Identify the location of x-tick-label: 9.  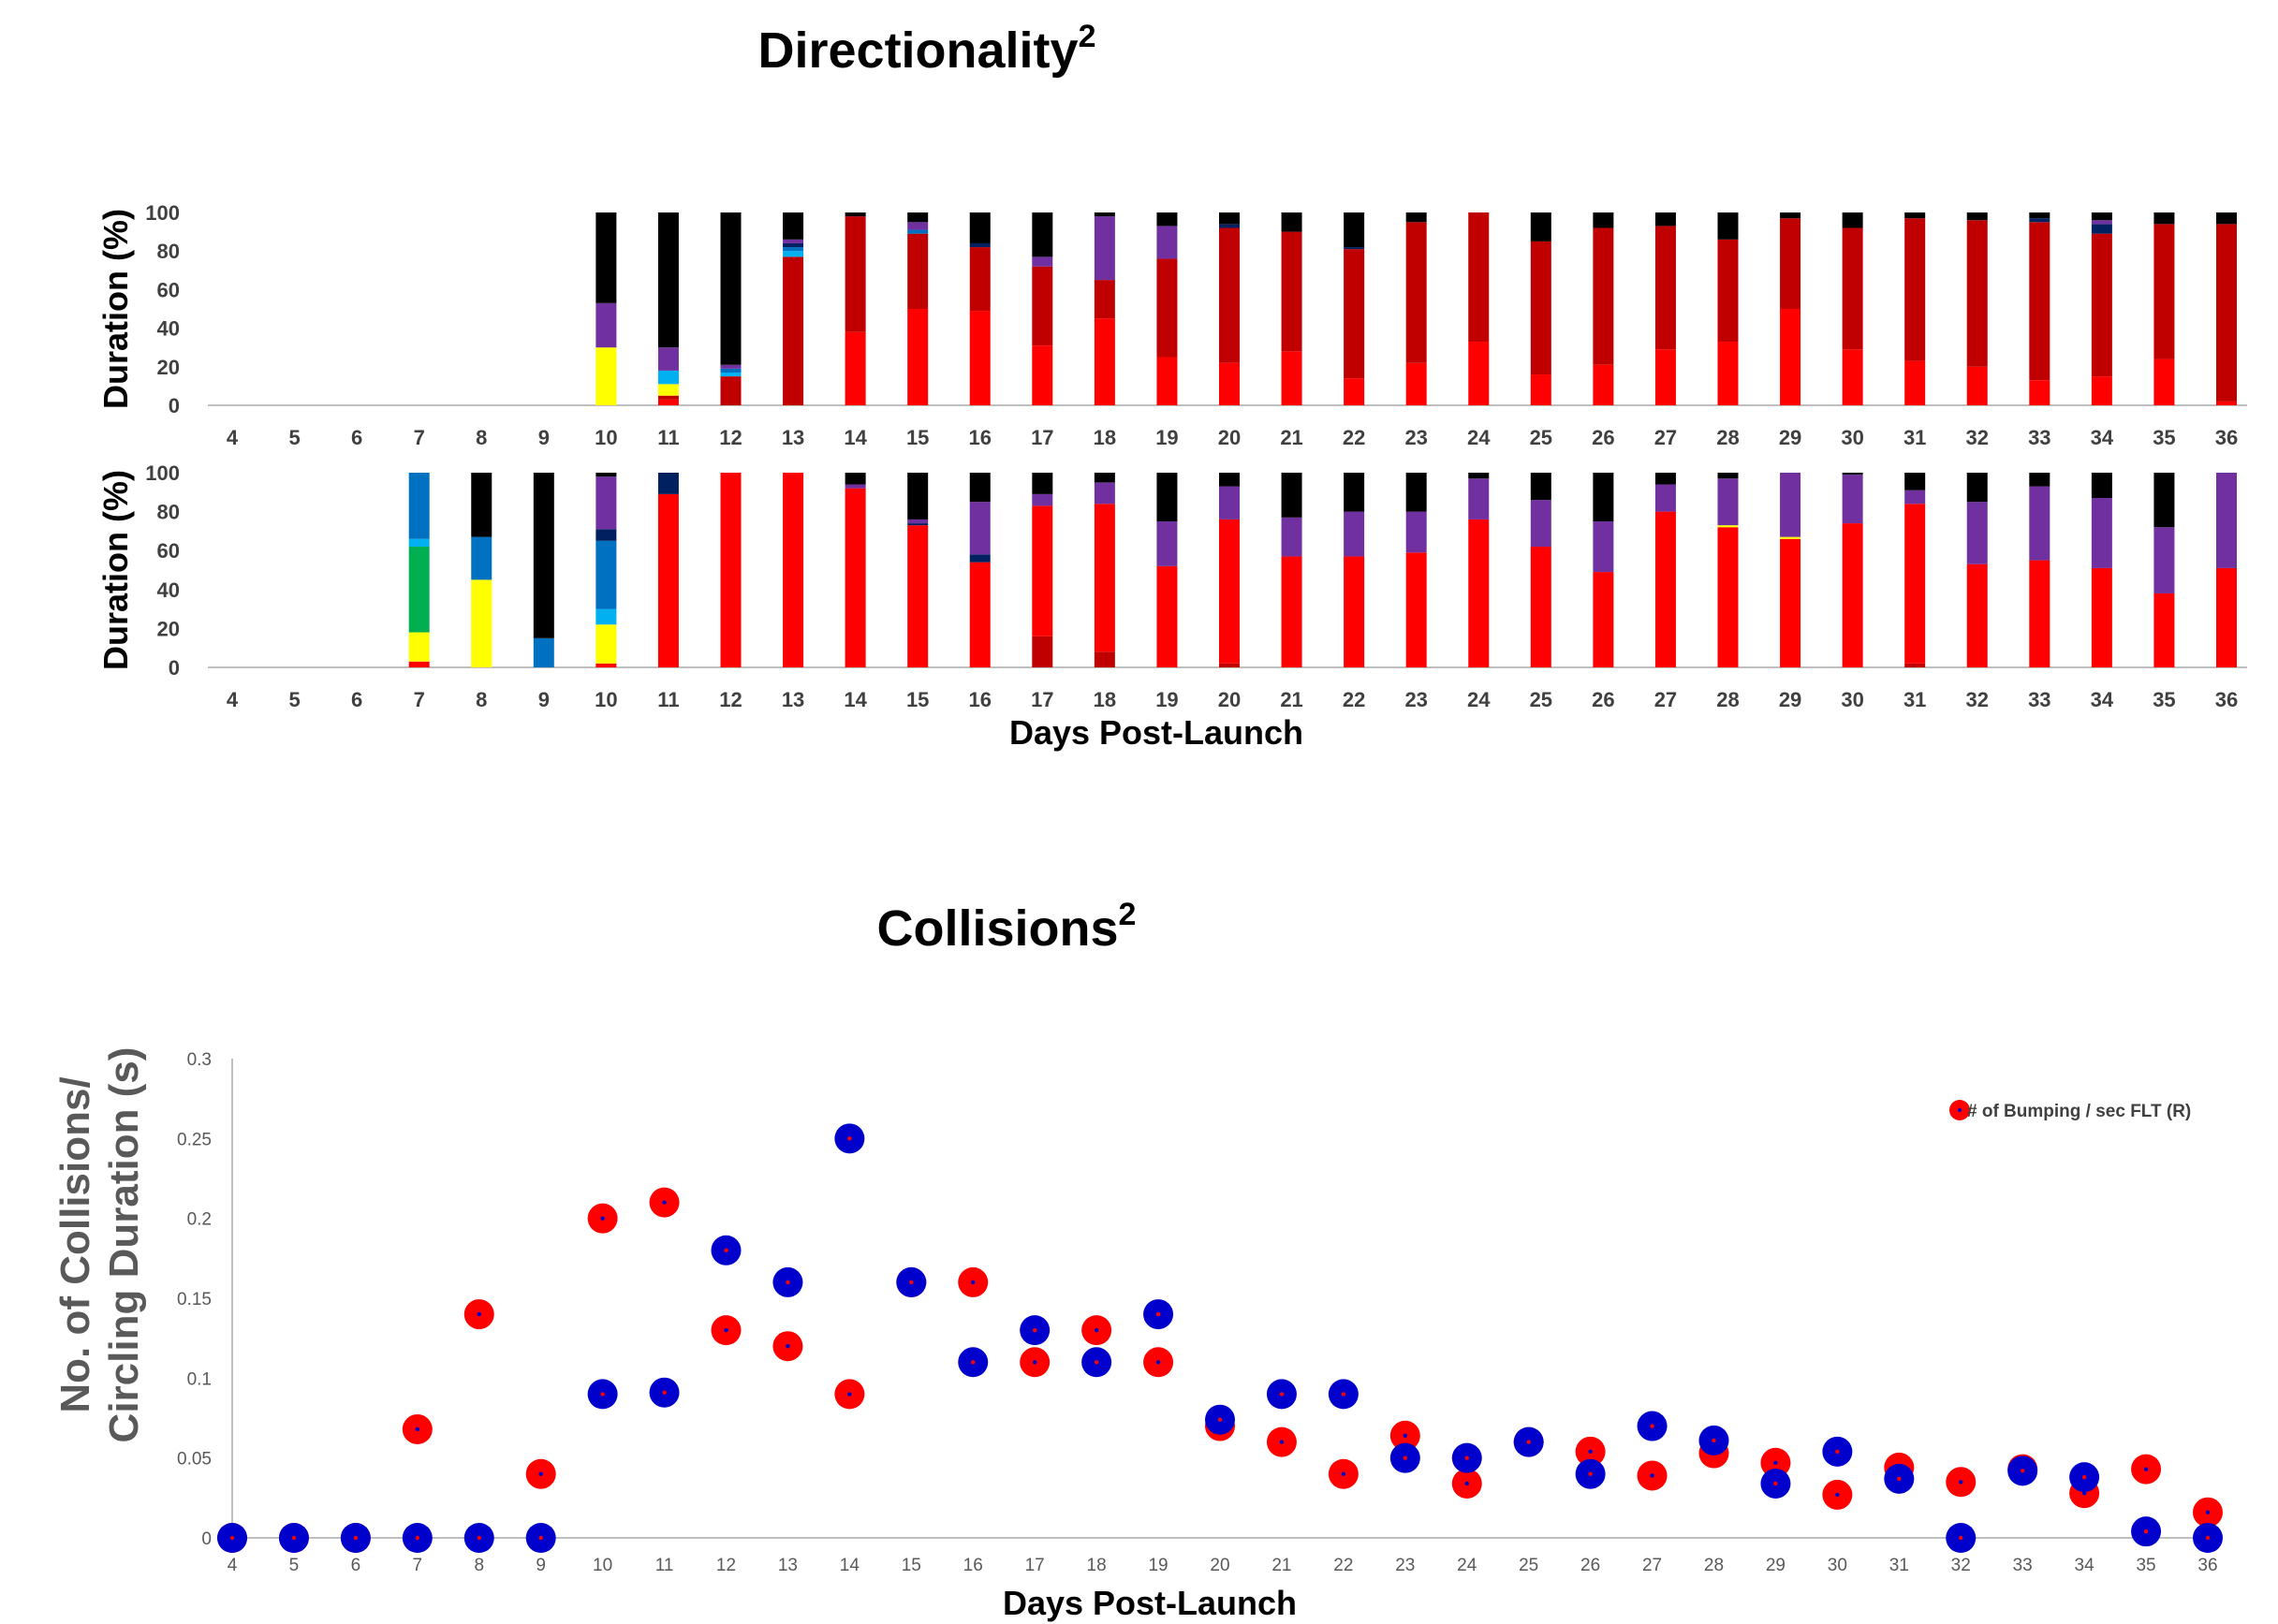
(541, 1565).